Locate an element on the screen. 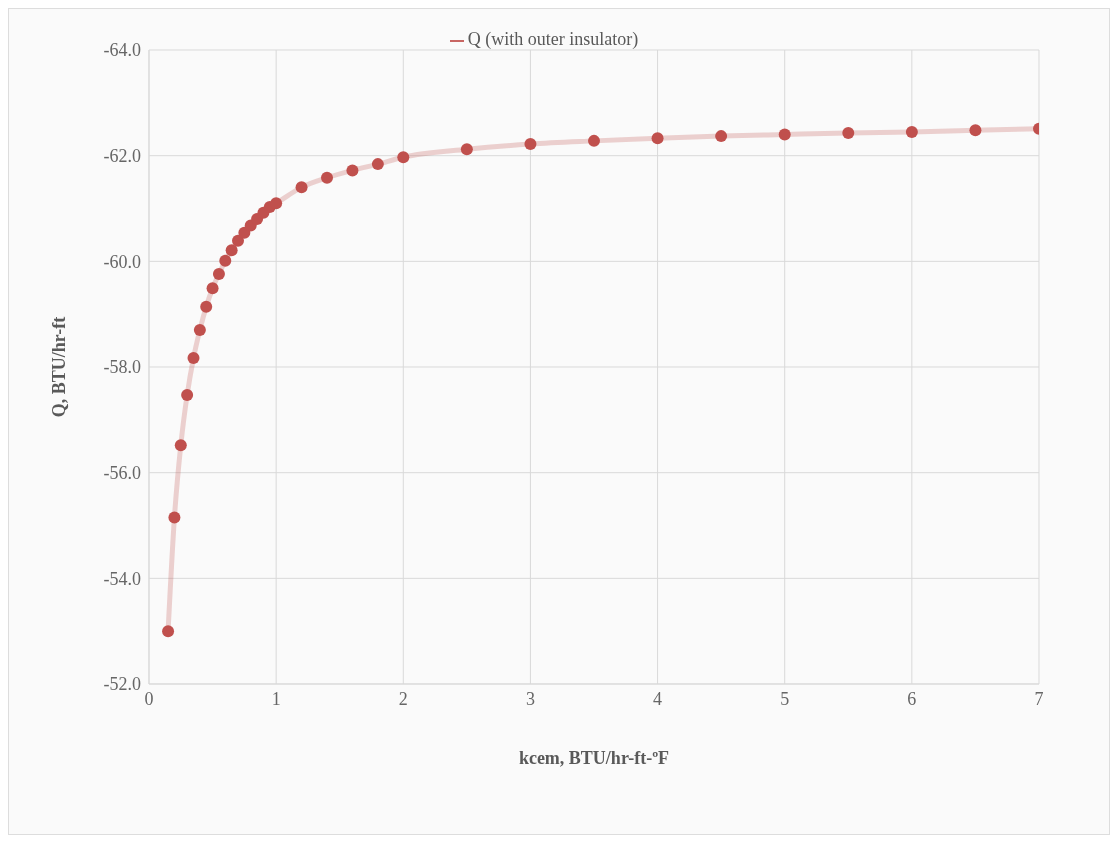 The height and width of the screenshot is (841, 1120). y-tick-label: -52.0 is located at coordinates (122, 684).